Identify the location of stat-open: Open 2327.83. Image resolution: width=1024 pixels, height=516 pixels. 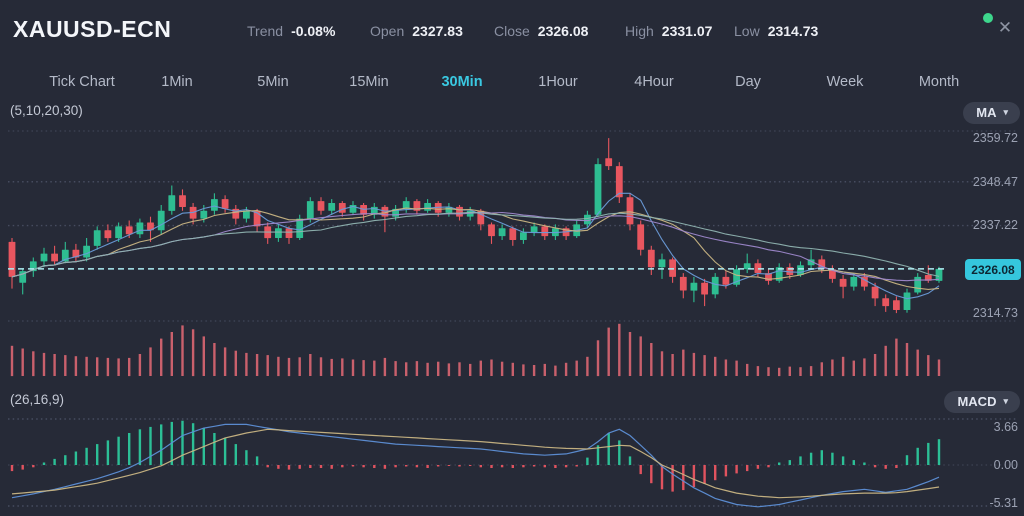
(416, 31).